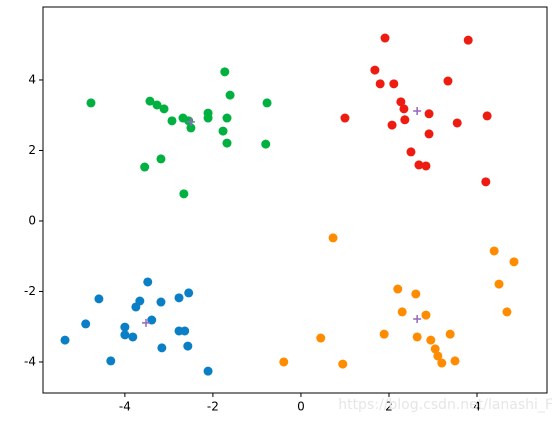 The image size is (555, 423). What do you see at coordinates (389, 407) in the screenshot?
I see `x-tick-label: 2` at bounding box center [389, 407].